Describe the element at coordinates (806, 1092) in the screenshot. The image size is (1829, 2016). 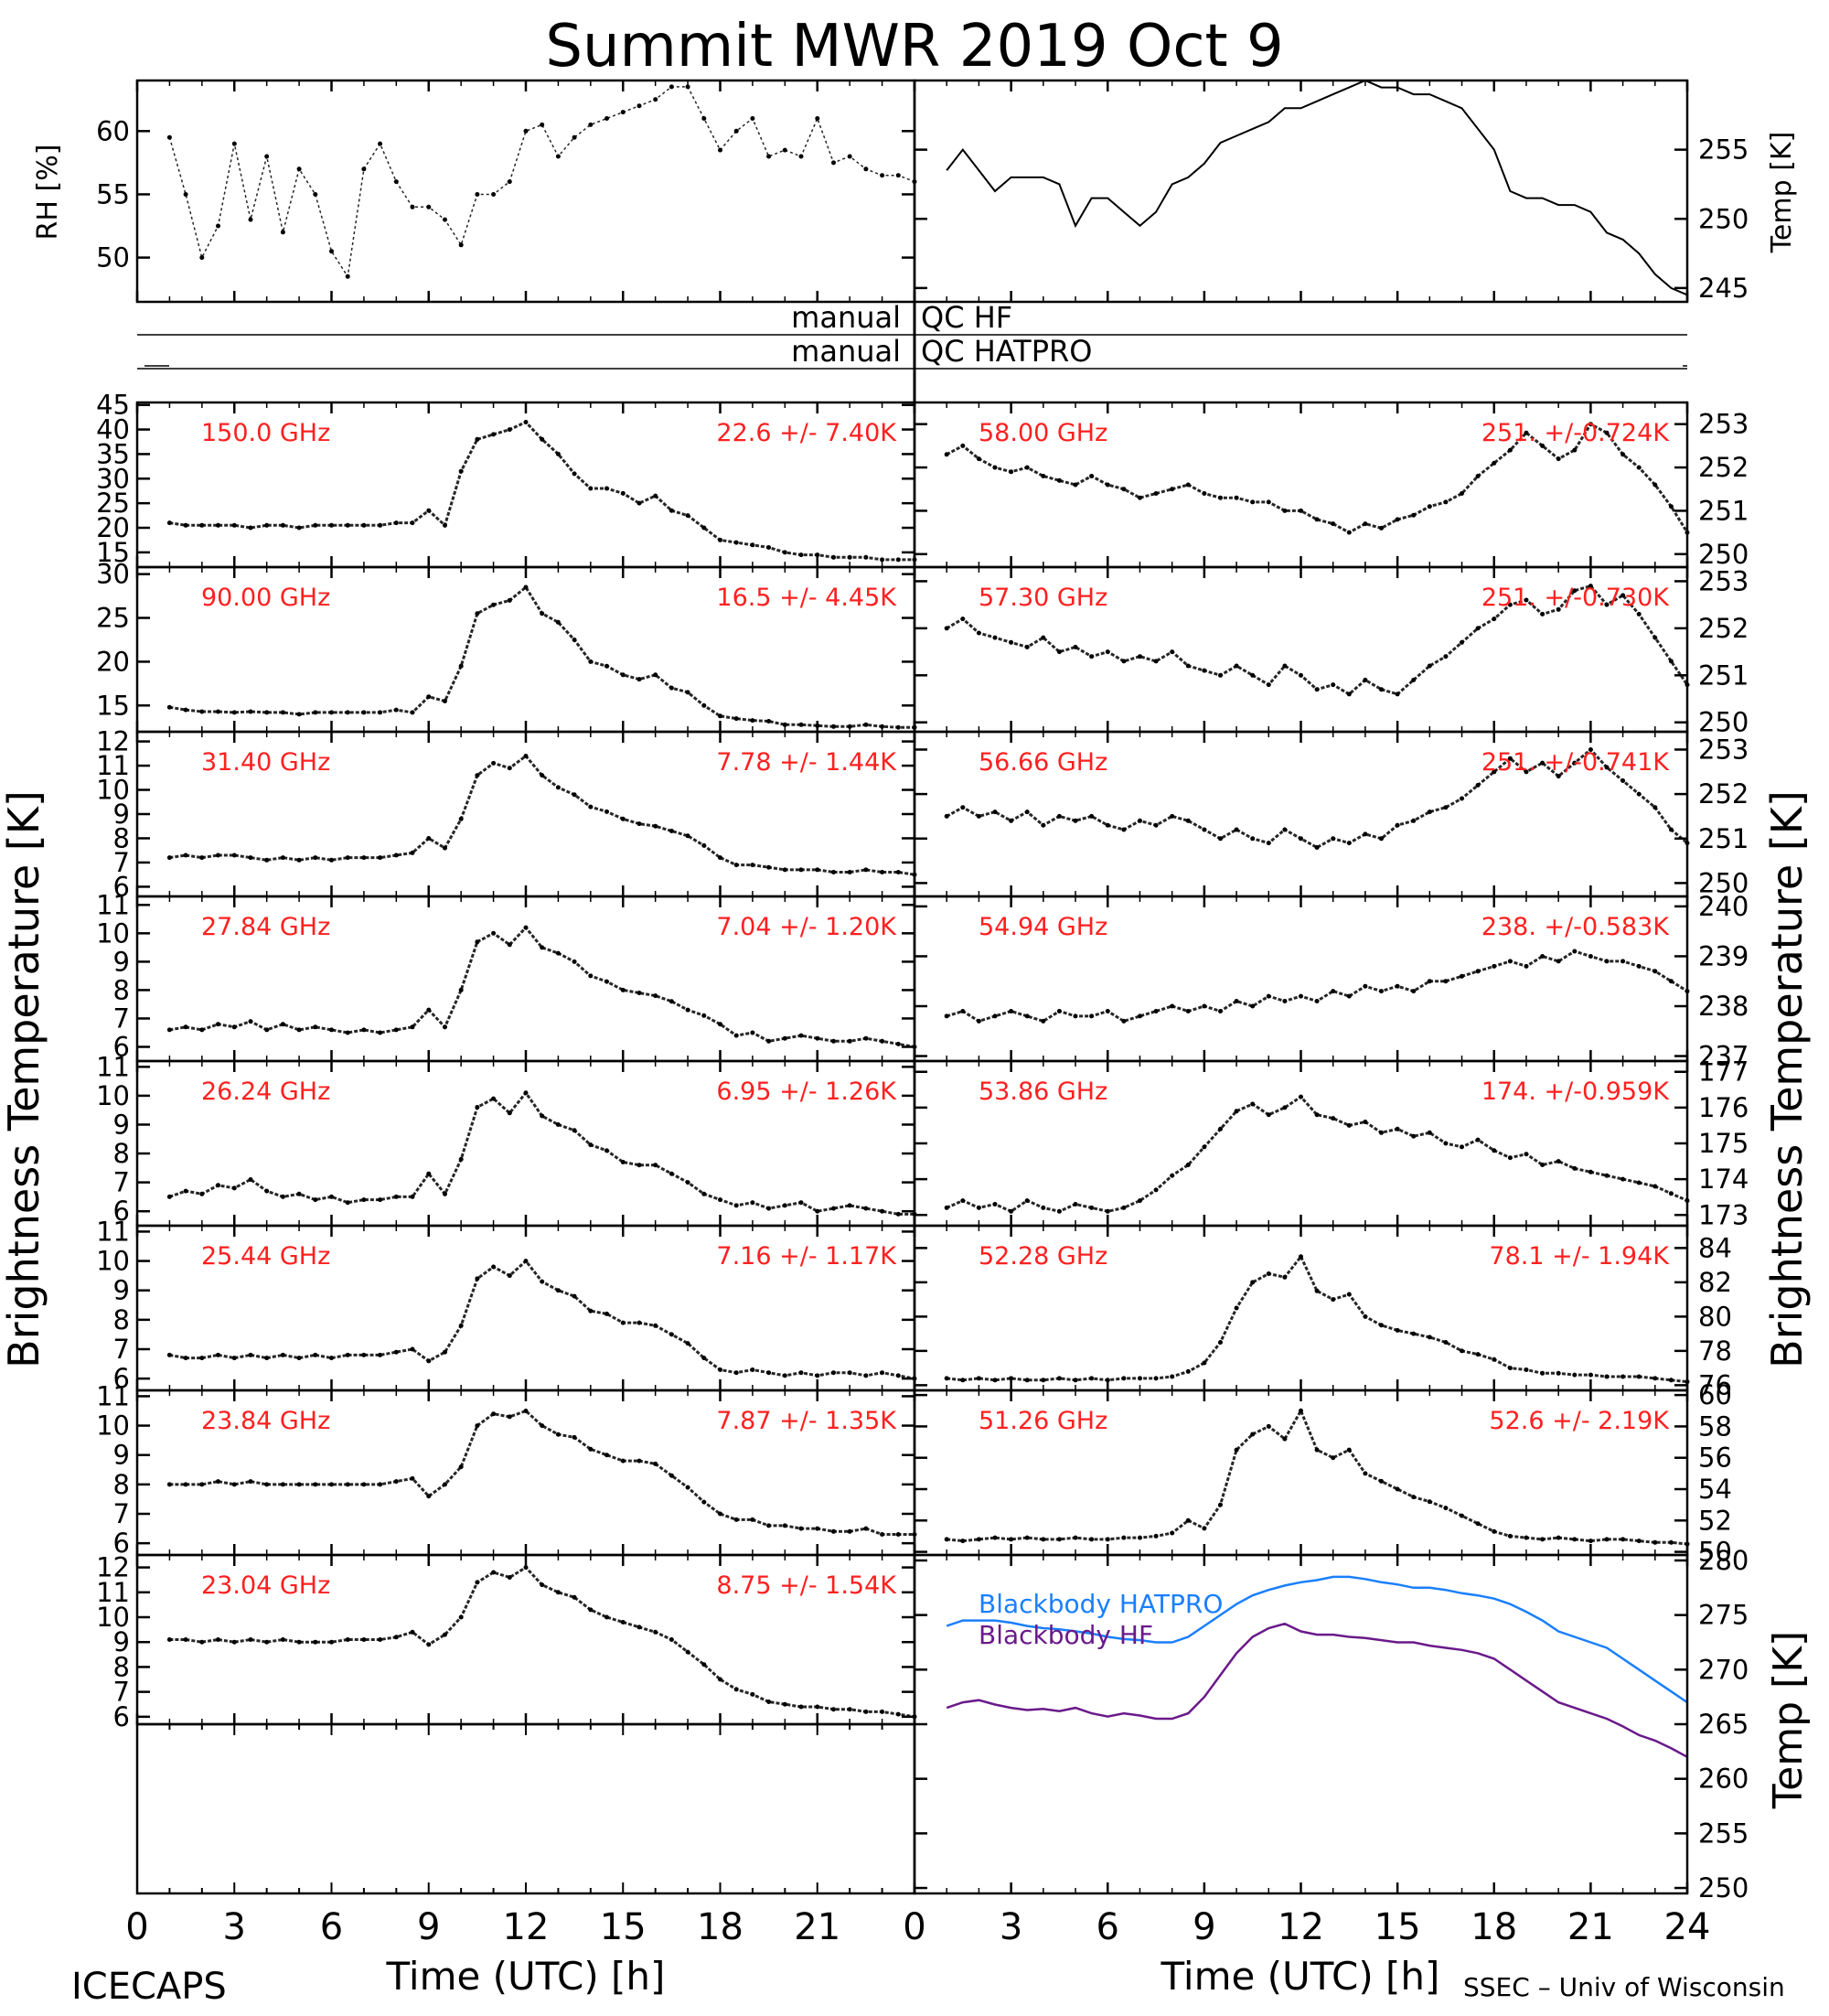
I see `ch2624-stat-label: 6.95 +/- 1.26K` at that location.